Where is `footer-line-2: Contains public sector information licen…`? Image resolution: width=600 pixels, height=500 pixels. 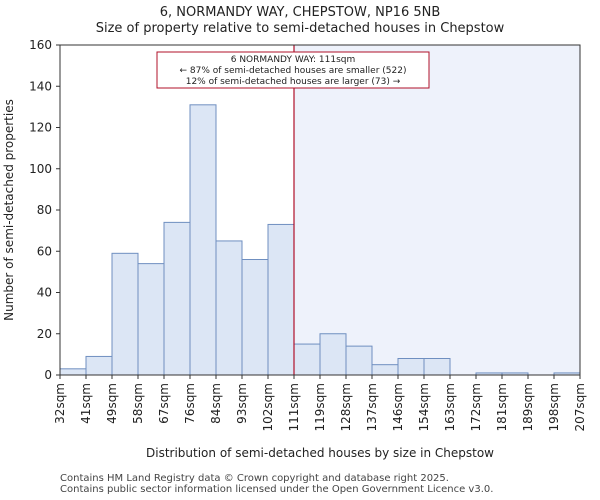
footer-line-2: Contains public sector information licen… is located at coordinates (277, 489).